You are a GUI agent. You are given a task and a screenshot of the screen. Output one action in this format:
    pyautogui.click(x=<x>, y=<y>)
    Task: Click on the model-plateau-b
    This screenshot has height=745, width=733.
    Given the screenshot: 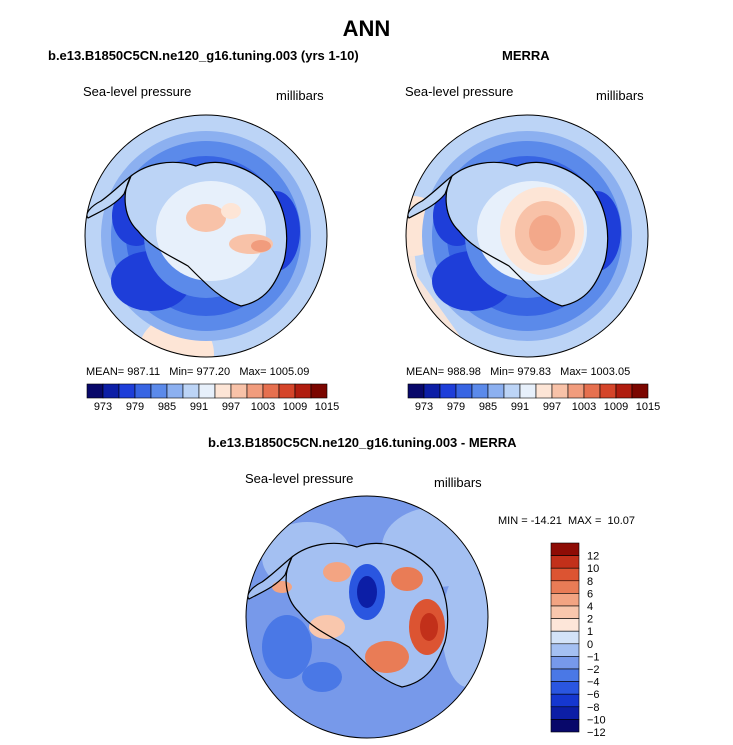 What is the action you would take?
    pyautogui.click(x=206, y=218)
    